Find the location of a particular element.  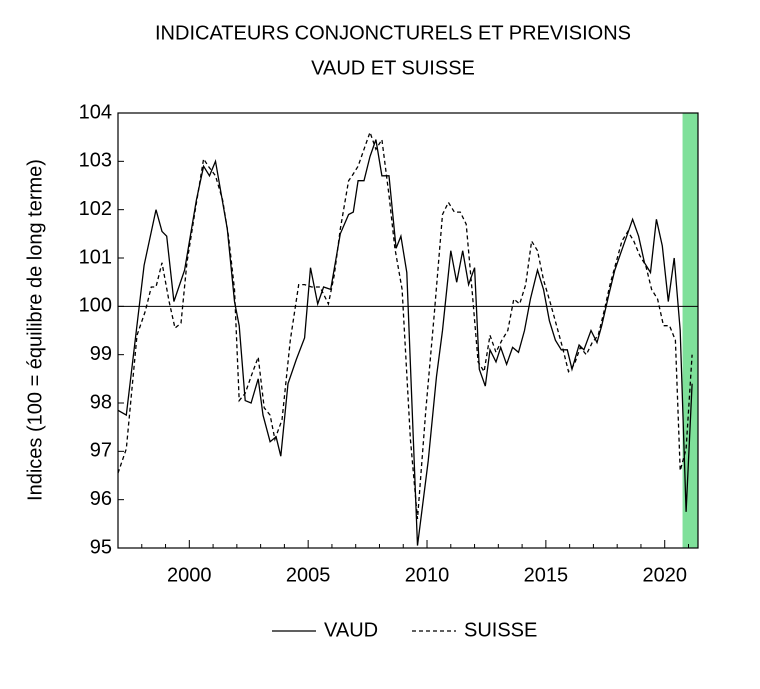

y-tick-label: 100 is located at coordinates (95, 306).